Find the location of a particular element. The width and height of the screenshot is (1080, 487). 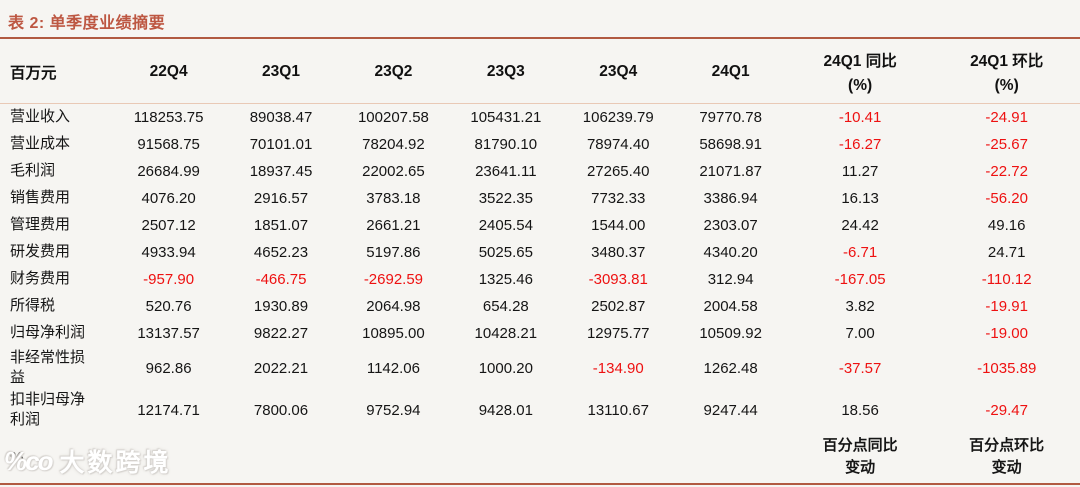

unit-header: 百万元 is located at coordinates (56, 71).